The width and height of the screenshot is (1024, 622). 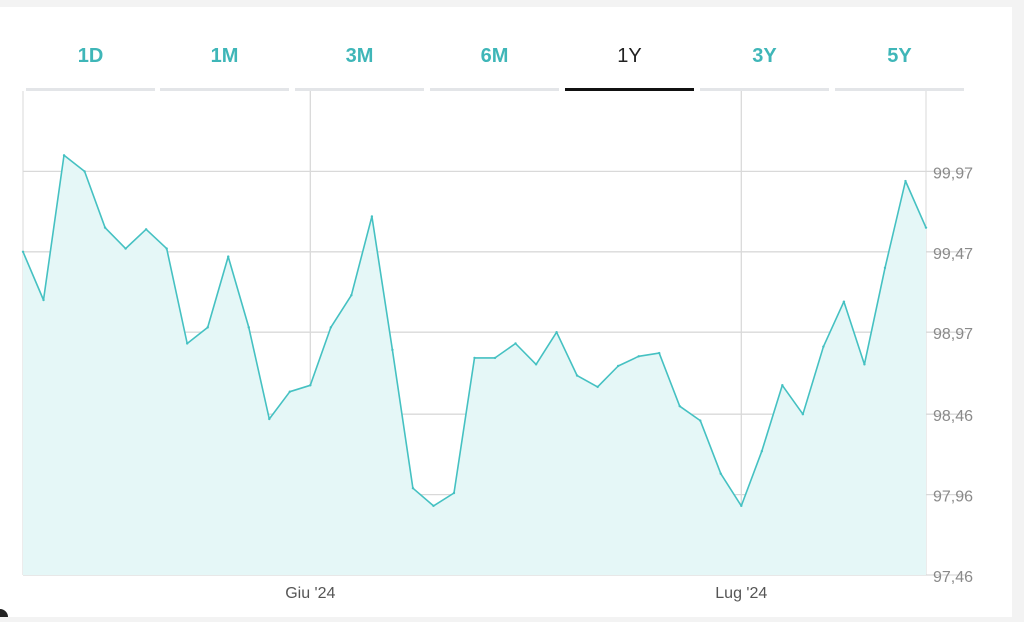 I want to click on corner-mark, so click(x=4, y=613).